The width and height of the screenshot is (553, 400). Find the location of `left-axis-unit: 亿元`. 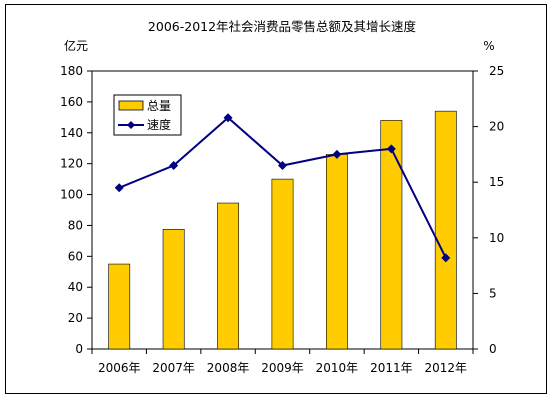

left-axis-unit: 亿元 is located at coordinates (76, 45).